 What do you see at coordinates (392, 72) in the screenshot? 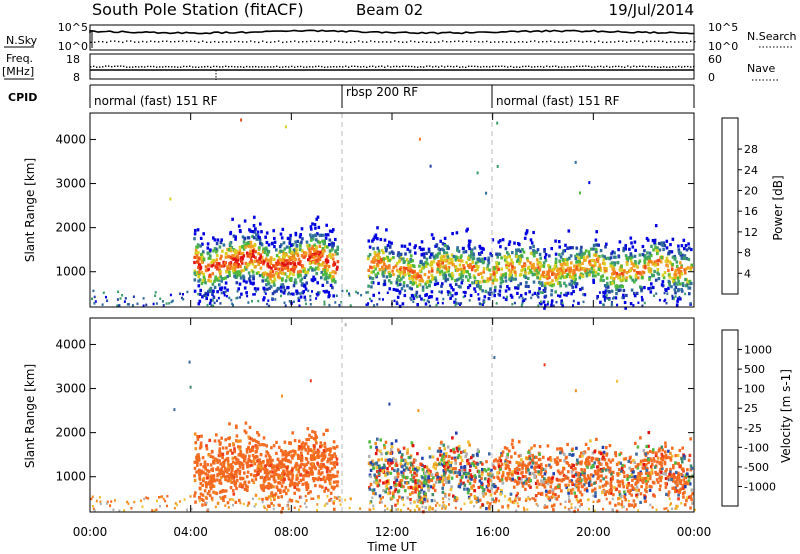
I see `freq-trace` at bounding box center [392, 72].